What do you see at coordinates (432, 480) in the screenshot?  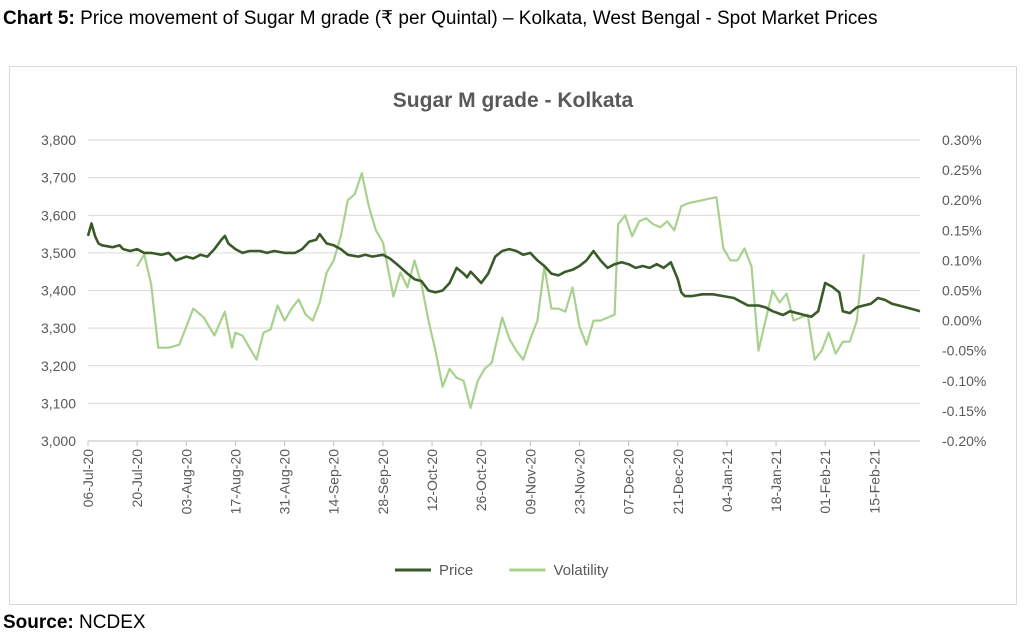 I see `x-tick-label: 12-Oct-20` at bounding box center [432, 480].